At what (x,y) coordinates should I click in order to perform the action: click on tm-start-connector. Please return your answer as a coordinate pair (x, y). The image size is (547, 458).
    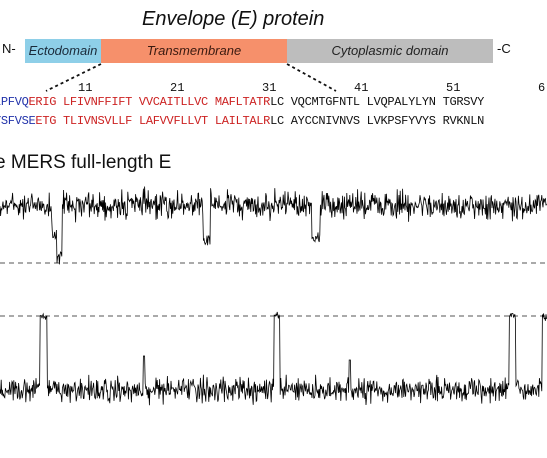
    Looking at the image, I should click on (73, 77).